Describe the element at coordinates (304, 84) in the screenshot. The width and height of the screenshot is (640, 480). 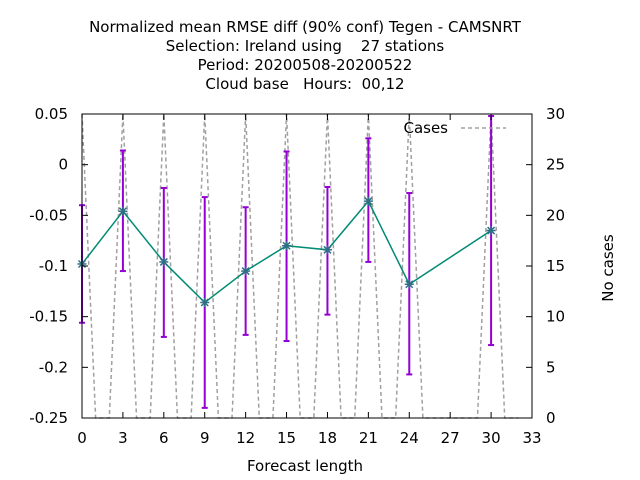
I see `title-line-4: Cloud base Hours: 00,12` at that location.